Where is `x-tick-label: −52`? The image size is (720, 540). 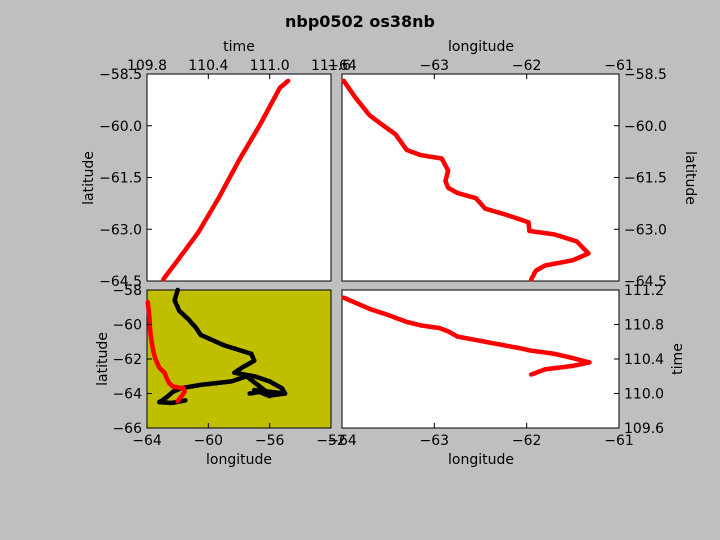 x-tick-label: −52 is located at coordinates (331, 441).